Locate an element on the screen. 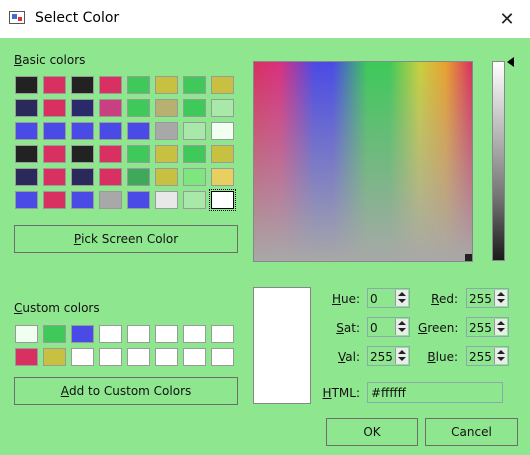 The height and width of the screenshot is (455, 530). luminance-slider is located at coordinates (498, 161).